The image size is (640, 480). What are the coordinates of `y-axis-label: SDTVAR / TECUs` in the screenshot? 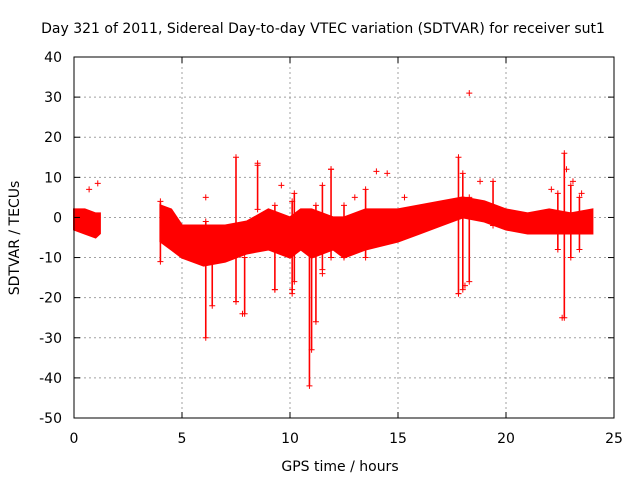 It's located at (15, 238).